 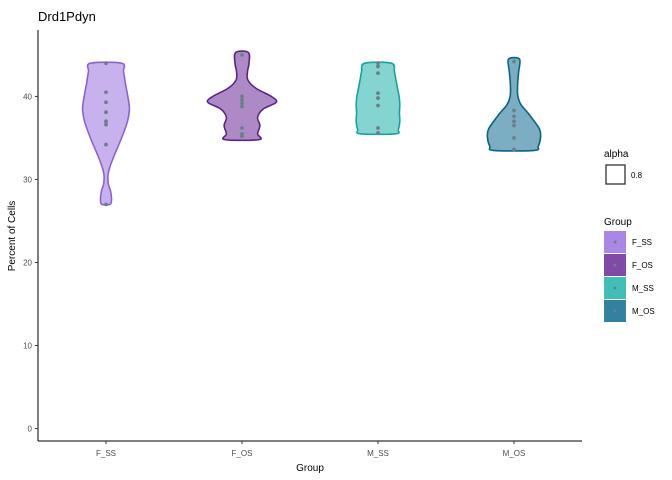 I want to click on violin-m-os, so click(x=514, y=104).